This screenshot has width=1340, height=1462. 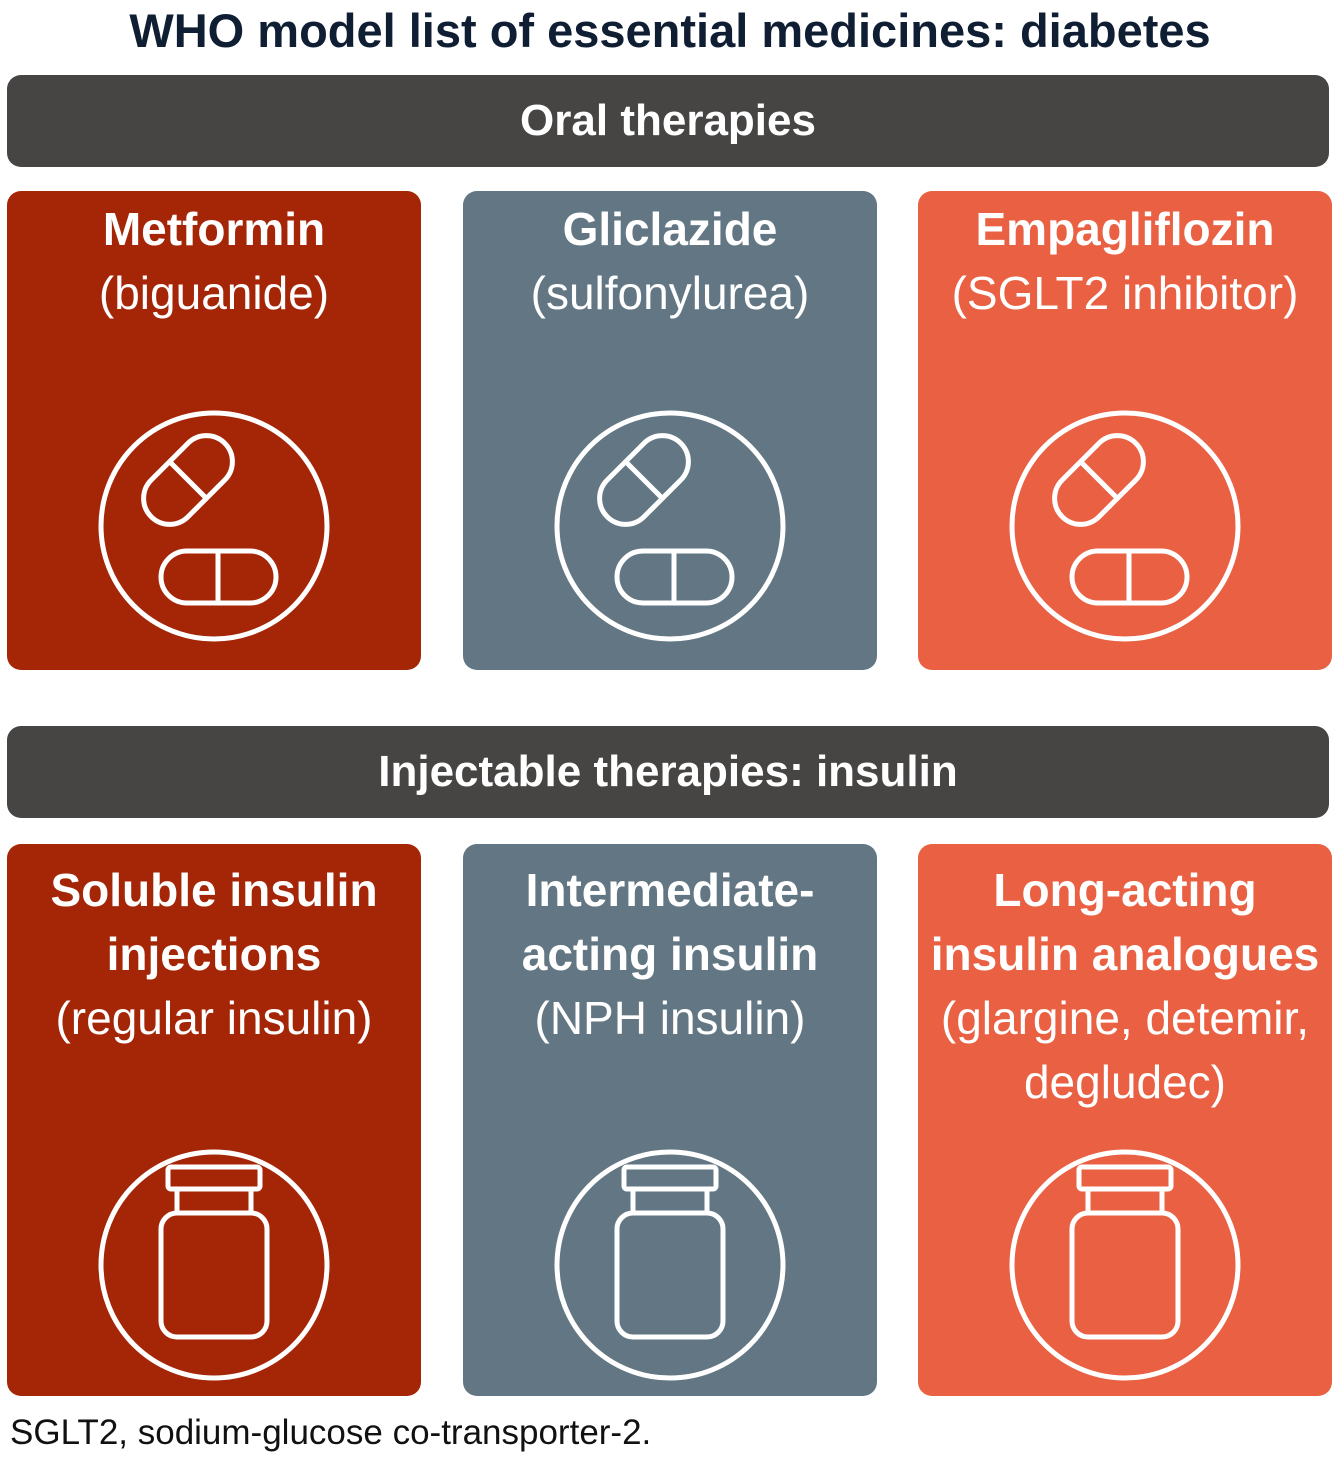 I want to click on card-empagliflozin: Empagliflozin (SGLT2 inhibitor), so click(x=1125, y=430).